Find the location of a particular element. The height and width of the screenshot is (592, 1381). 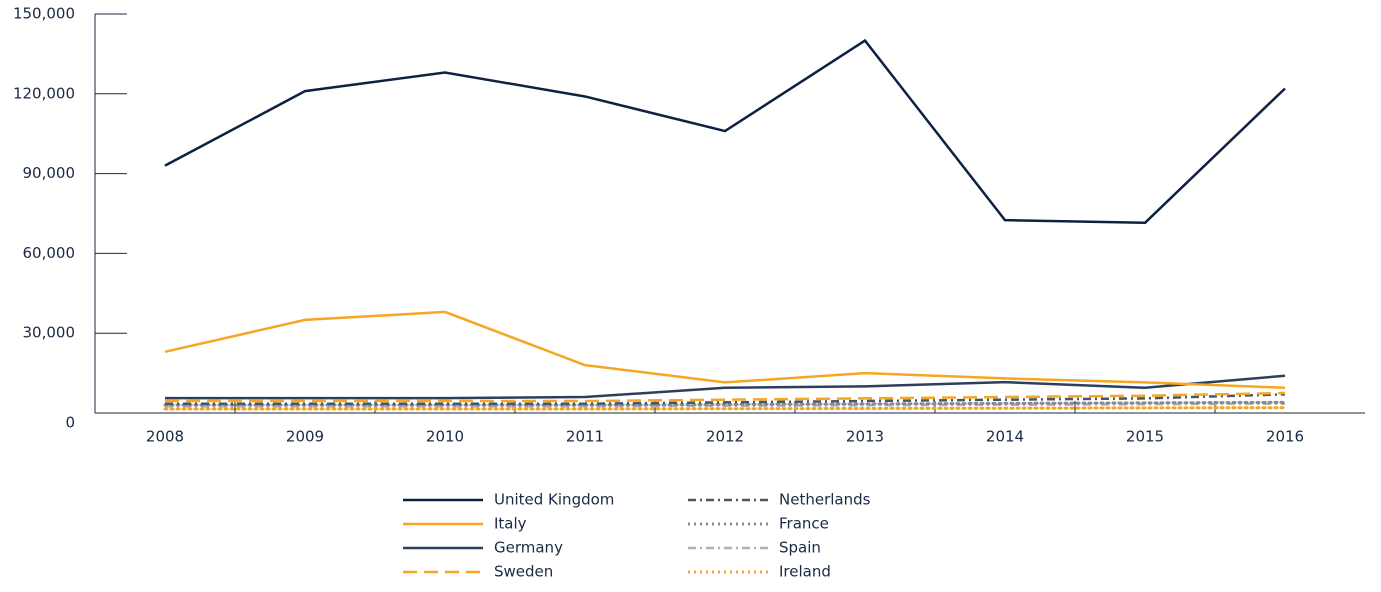

x-tick-label: 2011 is located at coordinates (585, 437).